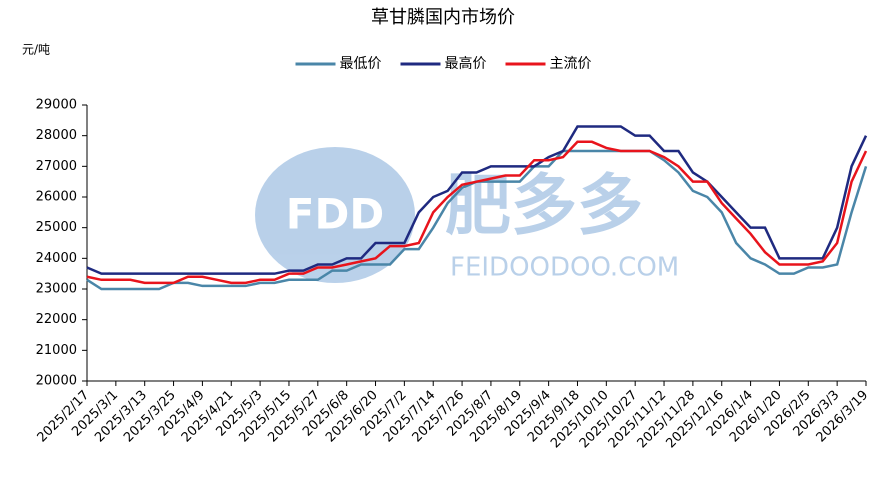 The height and width of the screenshot is (488, 886). Describe the element at coordinates (361, 64) in the screenshot. I see `legend-label: 最低价` at that location.